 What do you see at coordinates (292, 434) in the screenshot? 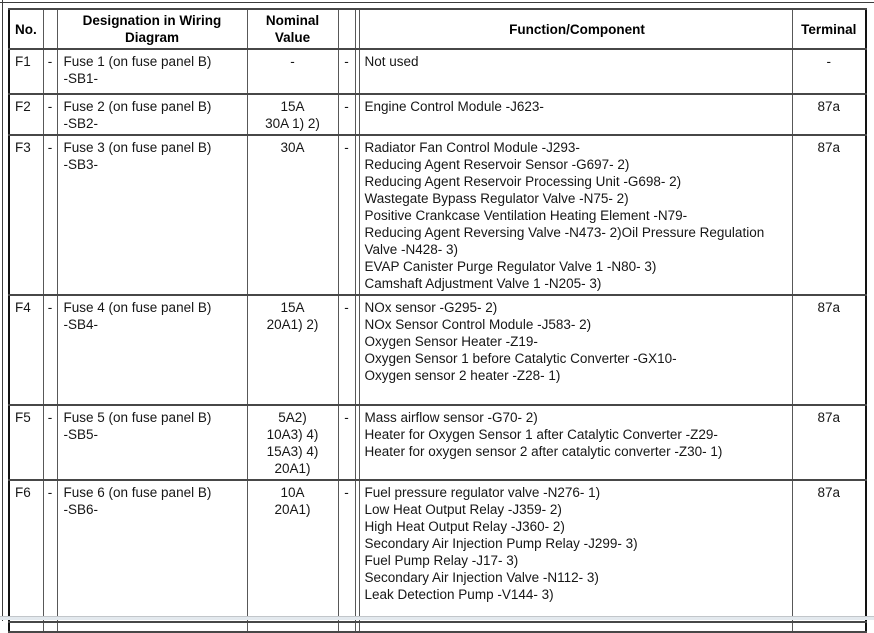
I see `nominal-line: 10A3) 4)` at bounding box center [292, 434].